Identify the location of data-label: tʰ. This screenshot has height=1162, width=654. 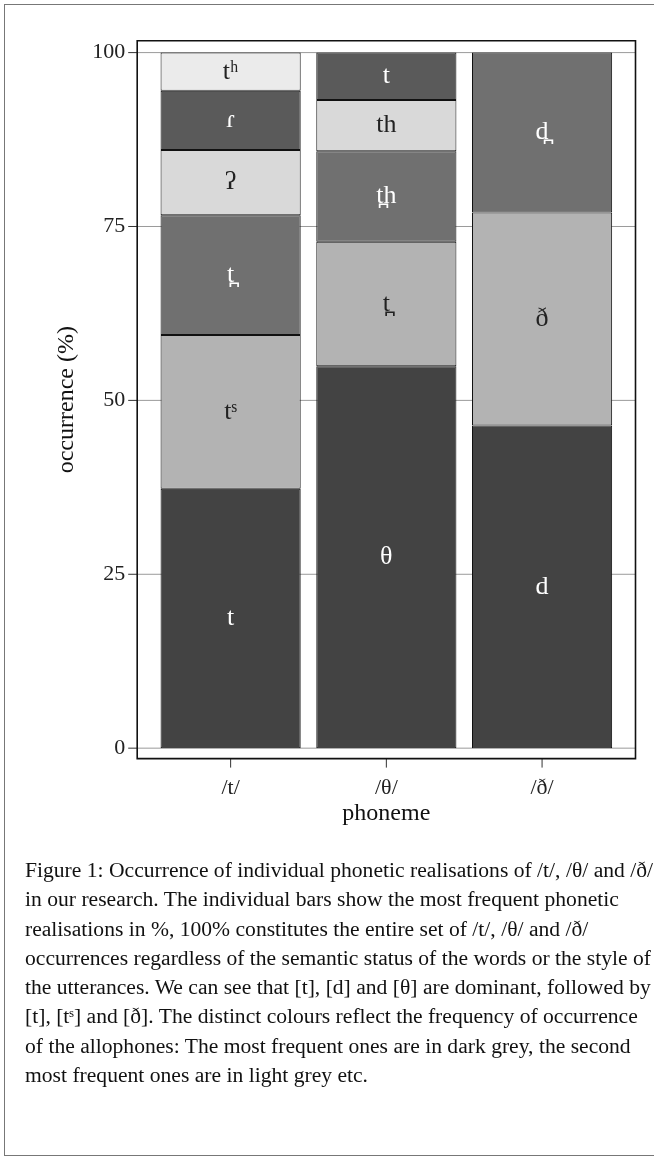
(230, 70).